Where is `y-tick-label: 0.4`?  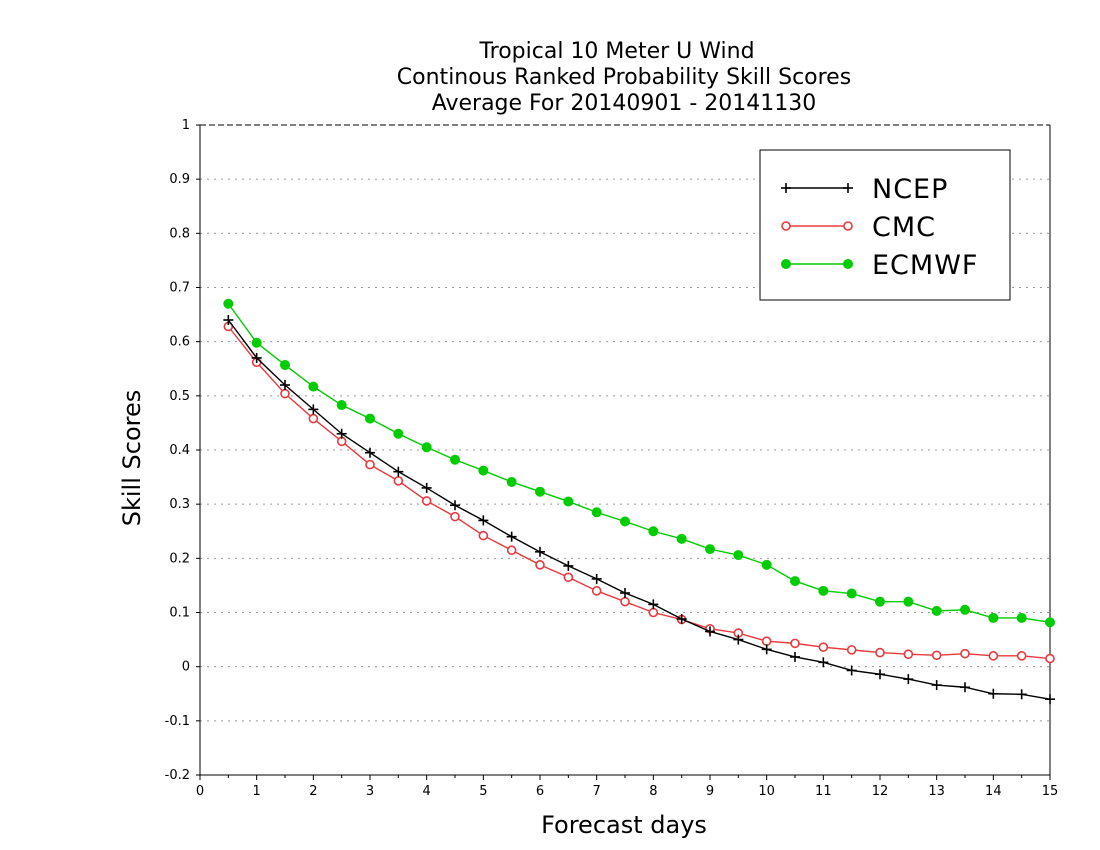 y-tick-label: 0.4 is located at coordinates (179, 450).